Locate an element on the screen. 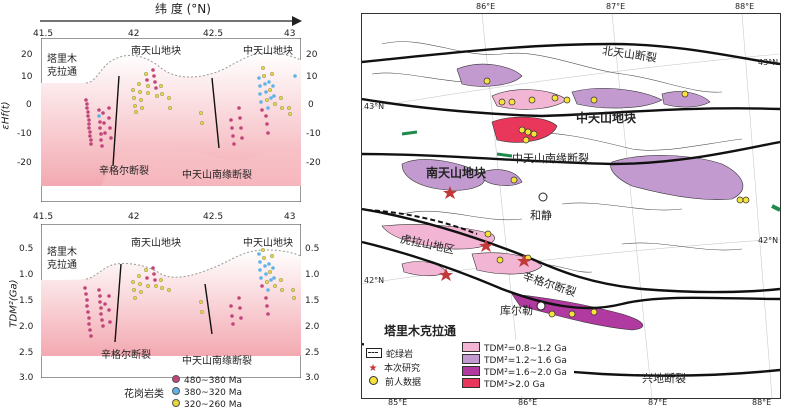 This screenshot has width=790, height=411. lower-y-tick-left: 1.0 is located at coordinates (26, 275).